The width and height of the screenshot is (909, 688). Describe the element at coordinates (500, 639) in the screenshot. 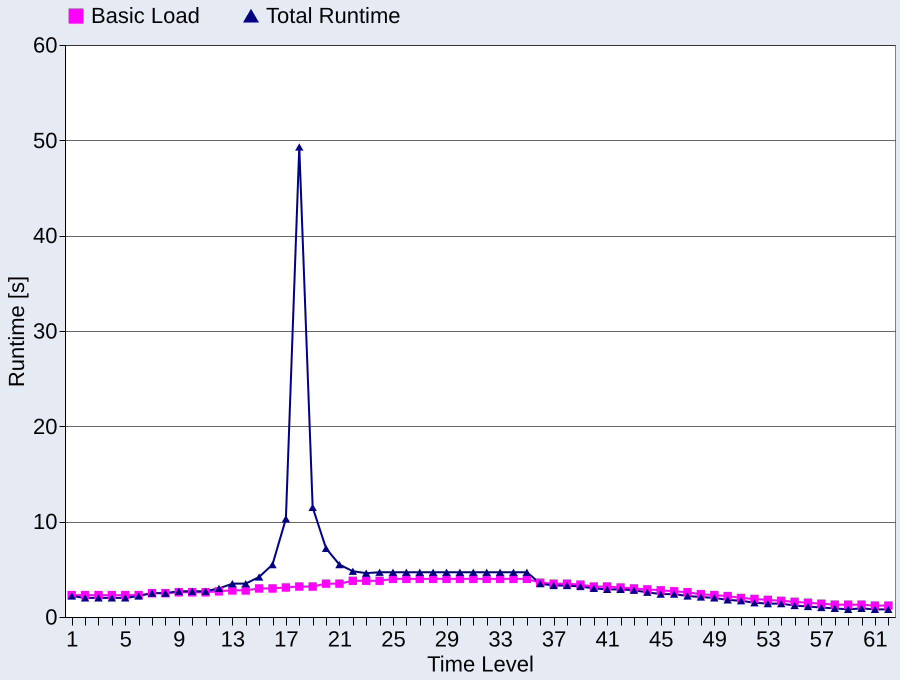

I see `x-tick-label: 33` at that location.